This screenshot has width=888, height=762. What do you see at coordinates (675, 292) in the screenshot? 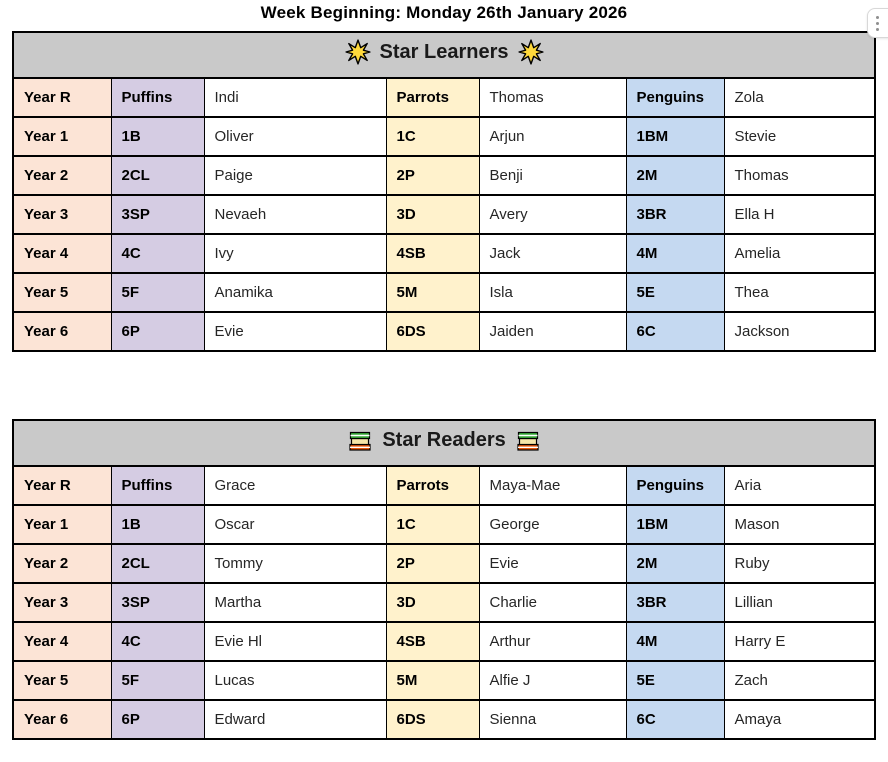
I see `class-label: 5E` at bounding box center [675, 292].